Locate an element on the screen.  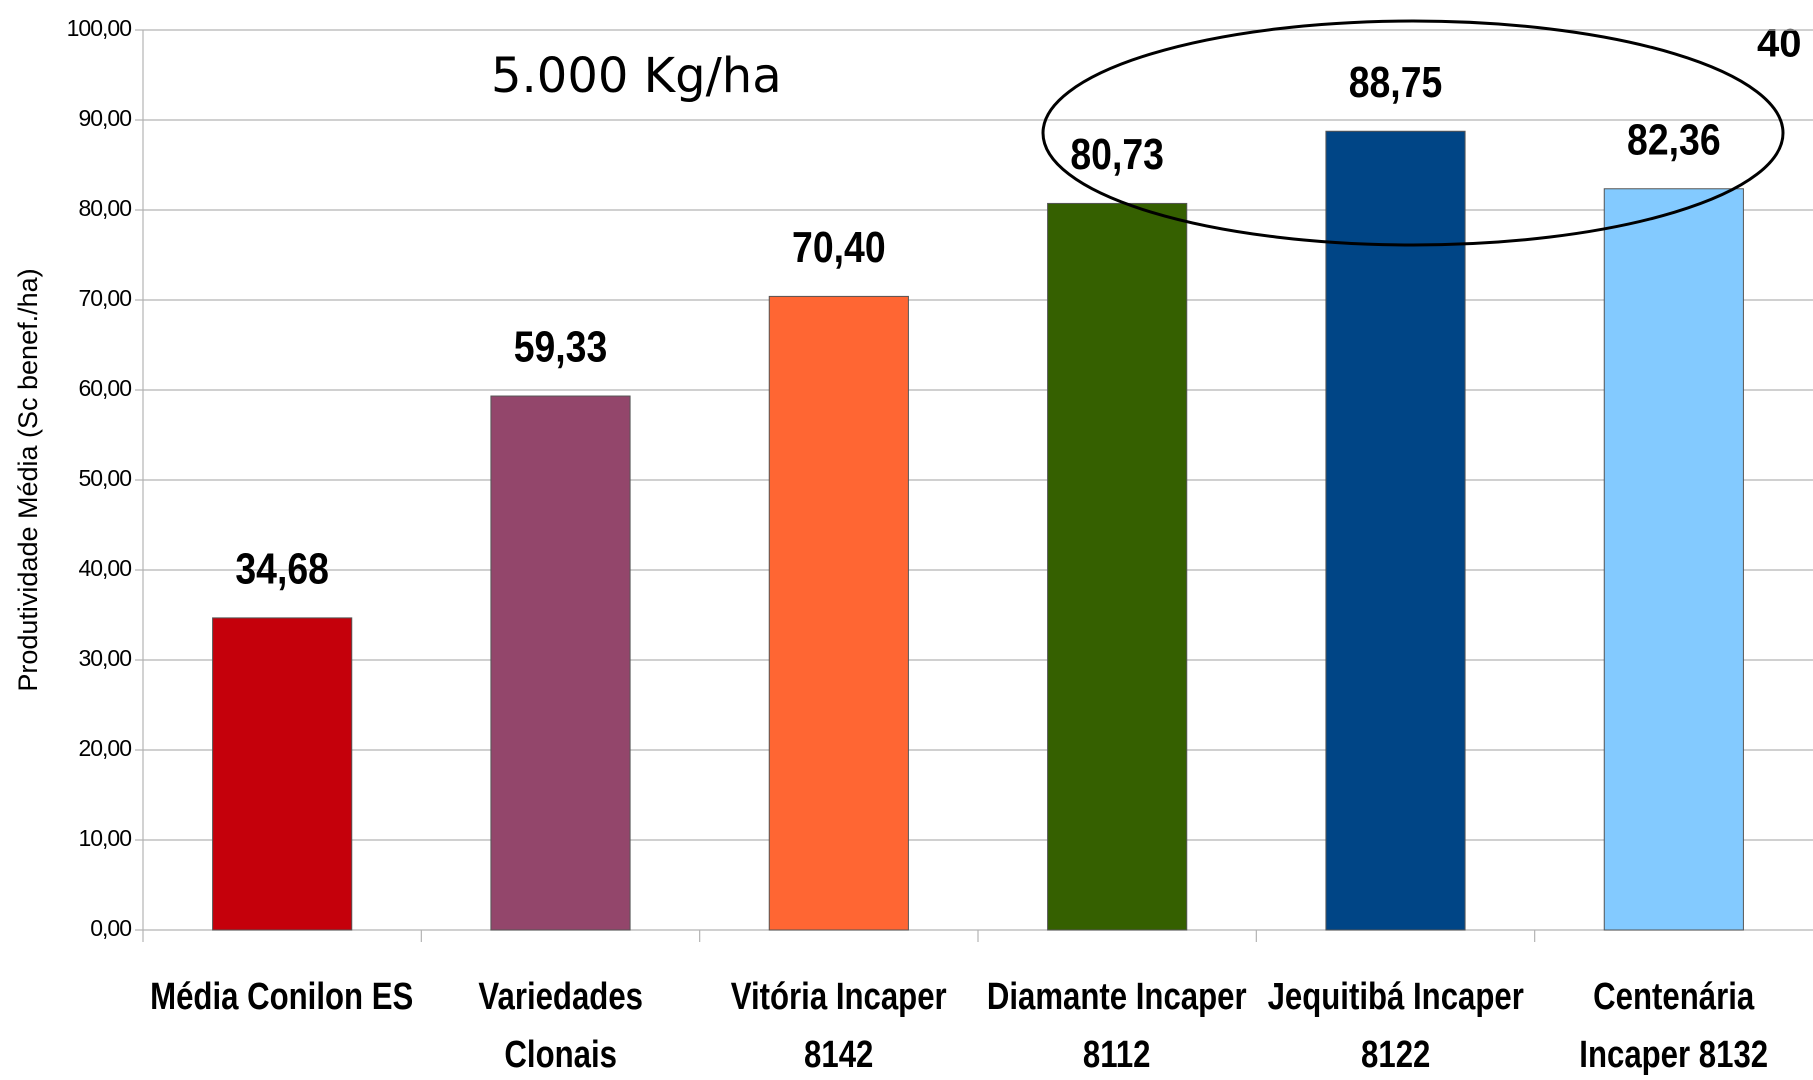
annotation: 5.000 Kg/ha is located at coordinates (636, 76).